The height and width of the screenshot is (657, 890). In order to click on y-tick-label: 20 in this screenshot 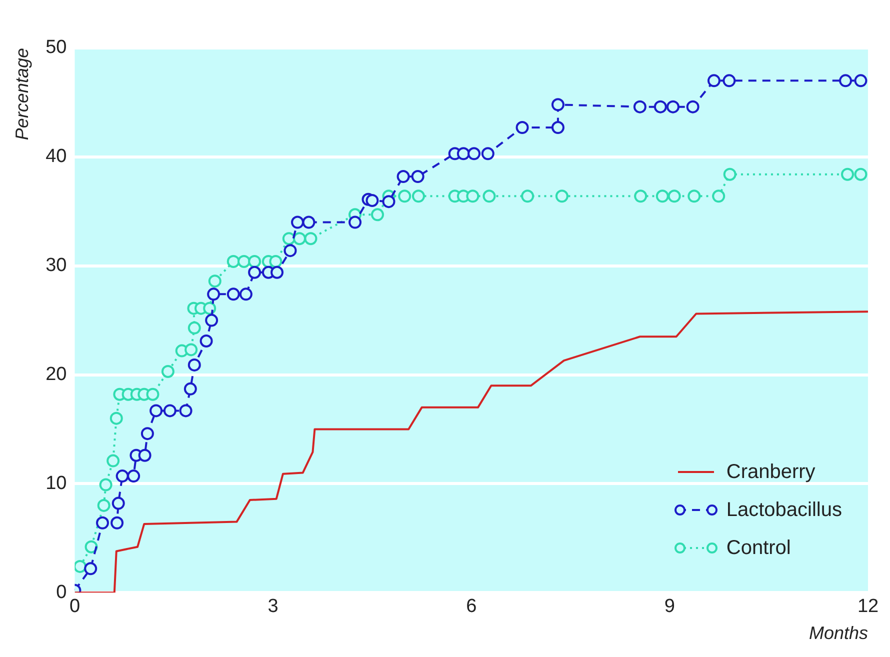, I will do `click(56, 374)`.